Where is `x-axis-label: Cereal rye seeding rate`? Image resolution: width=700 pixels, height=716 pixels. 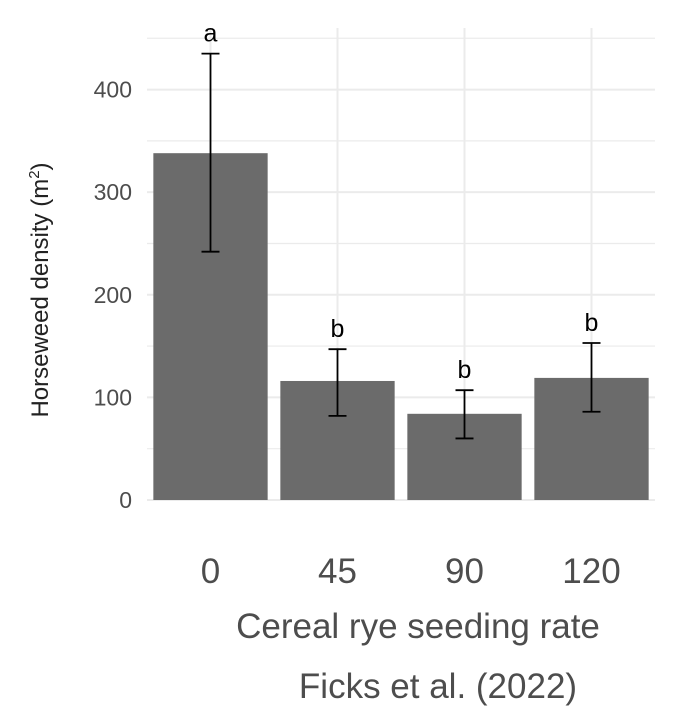
x-axis-label: Cereal rye seeding rate is located at coordinates (418, 626).